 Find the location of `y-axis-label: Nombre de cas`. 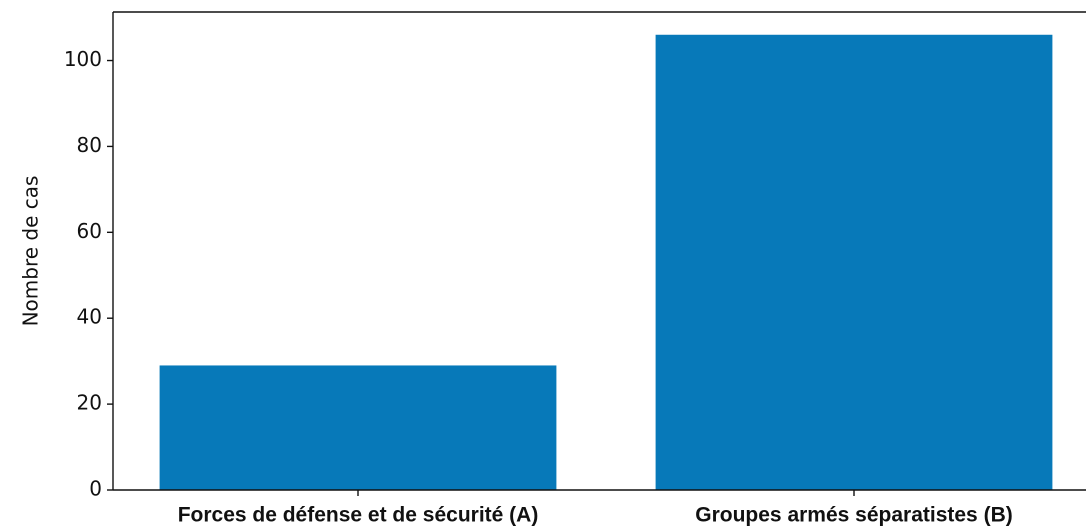

y-axis-label: Nombre de cas is located at coordinates (31, 251).